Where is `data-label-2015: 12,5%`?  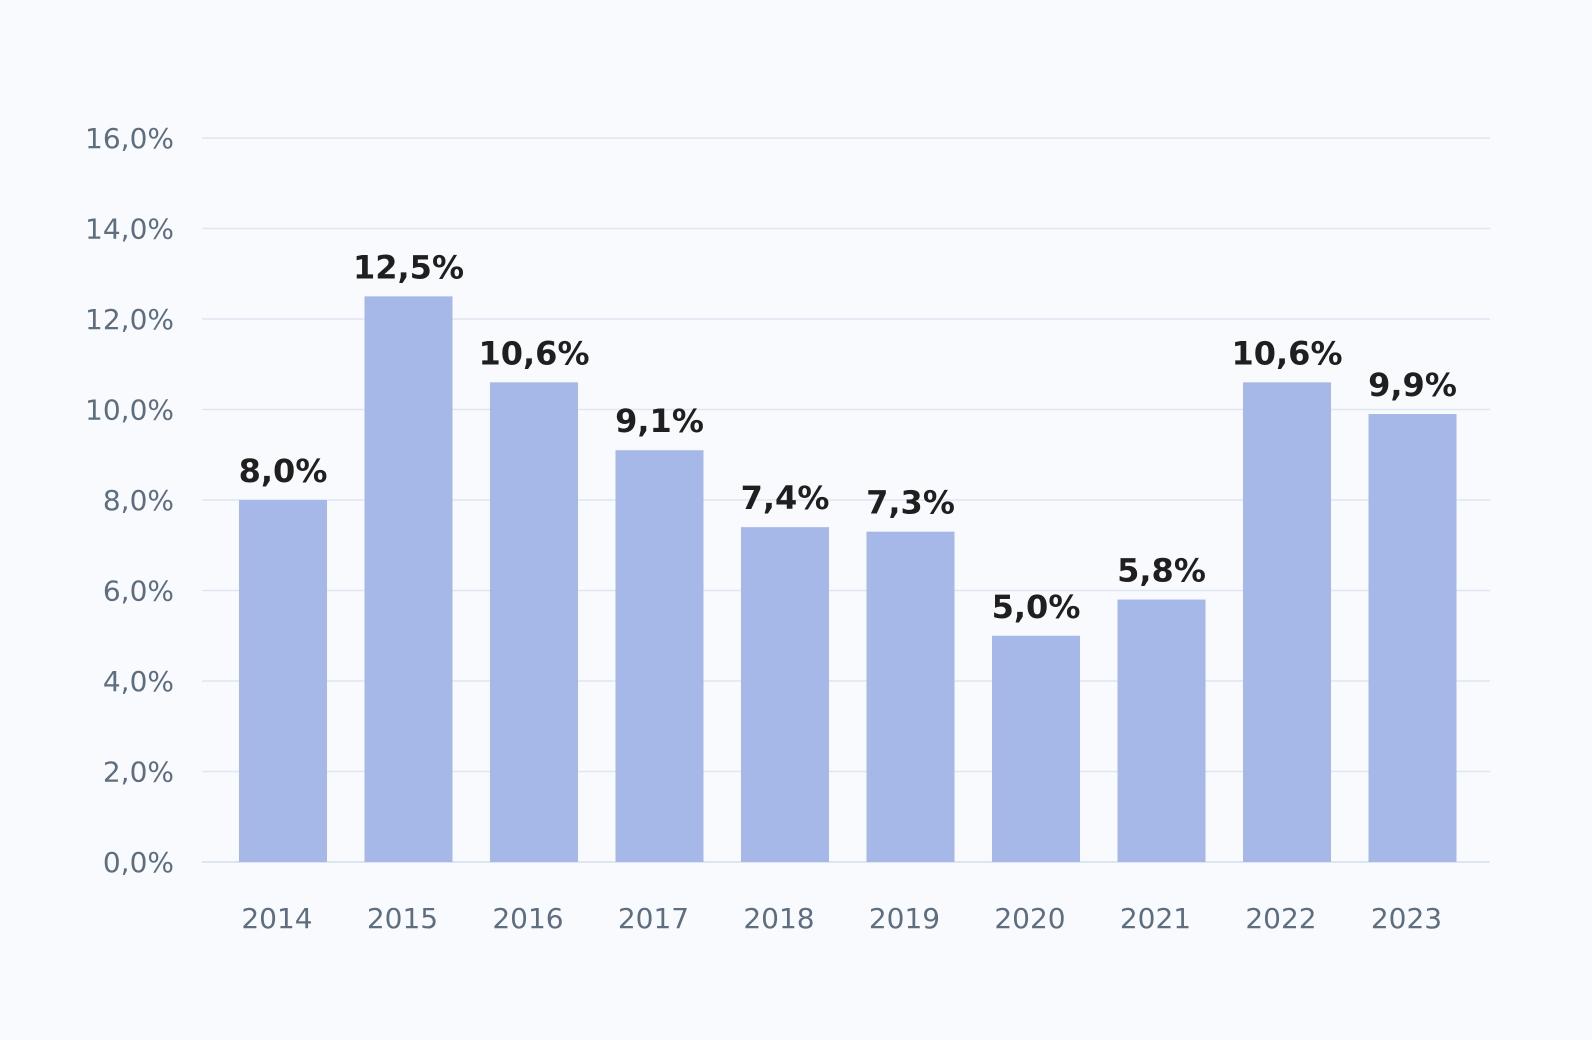
data-label-2015: 12,5% is located at coordinates (408, 267).